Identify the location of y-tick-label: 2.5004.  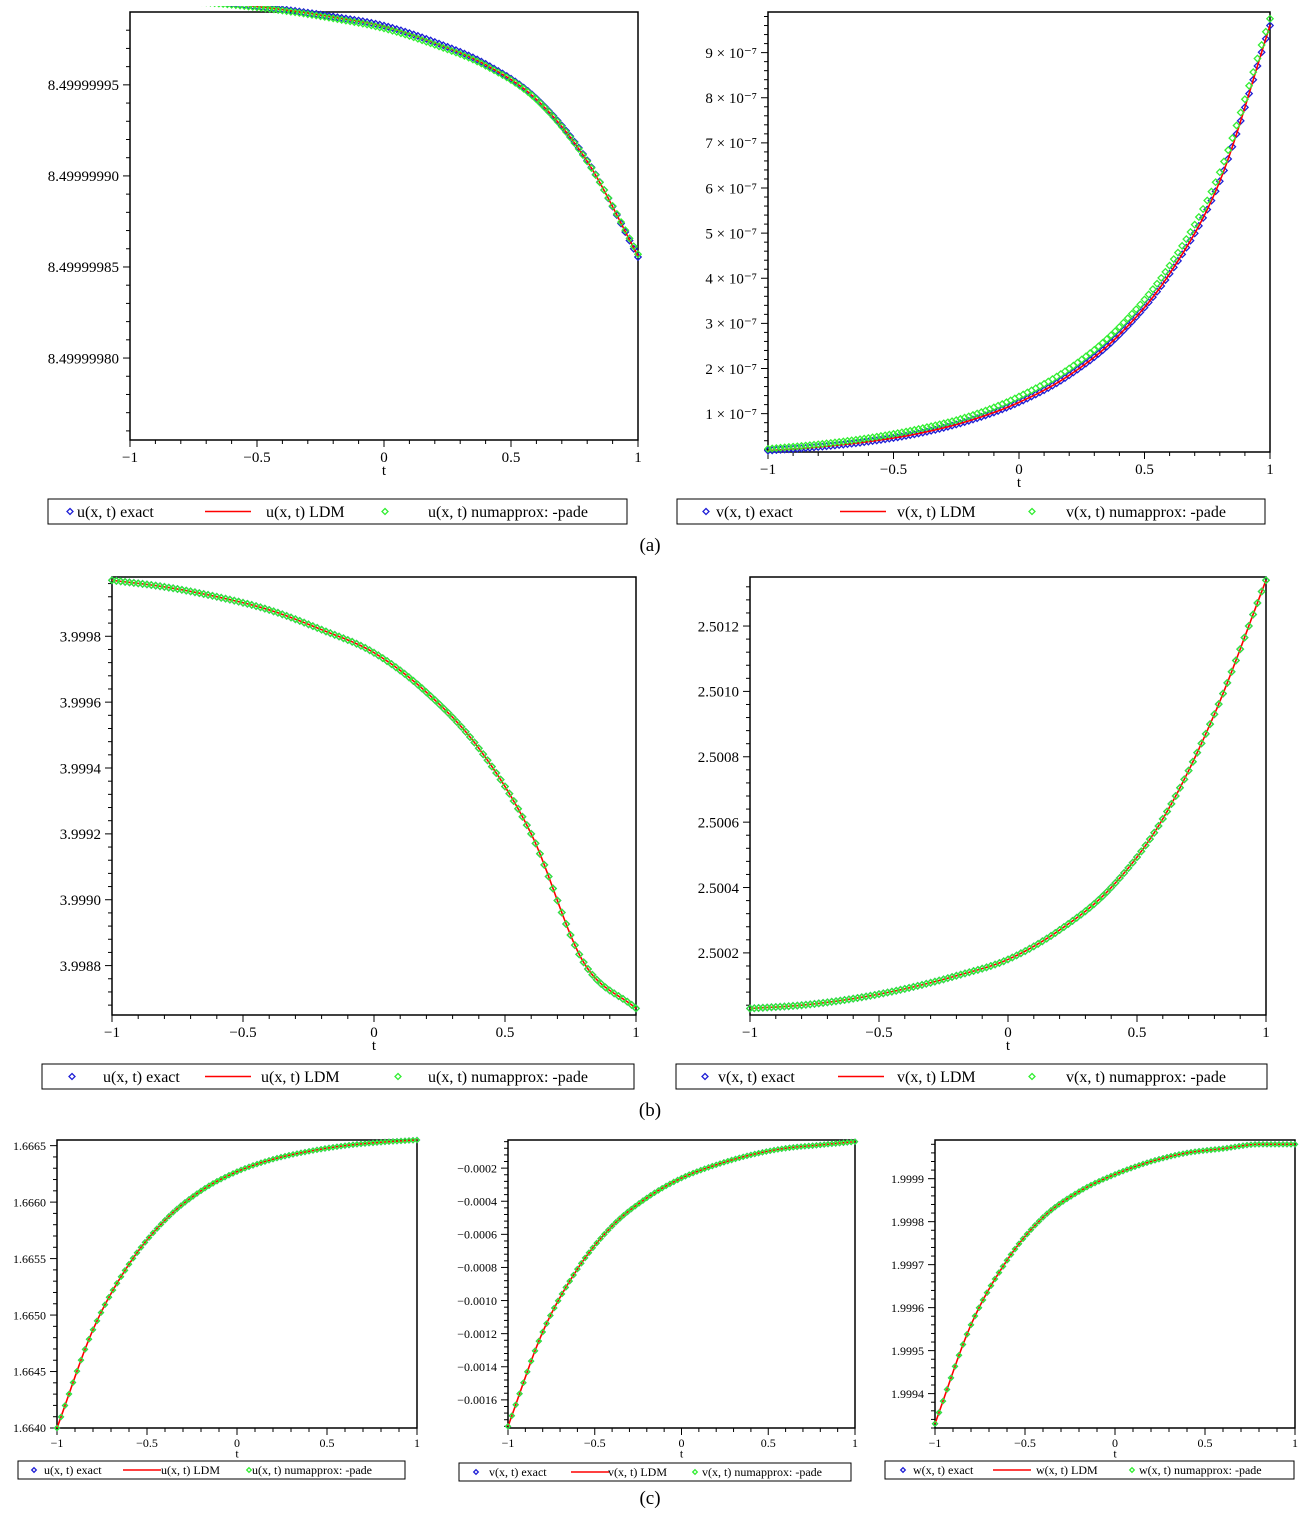
(719, 889).